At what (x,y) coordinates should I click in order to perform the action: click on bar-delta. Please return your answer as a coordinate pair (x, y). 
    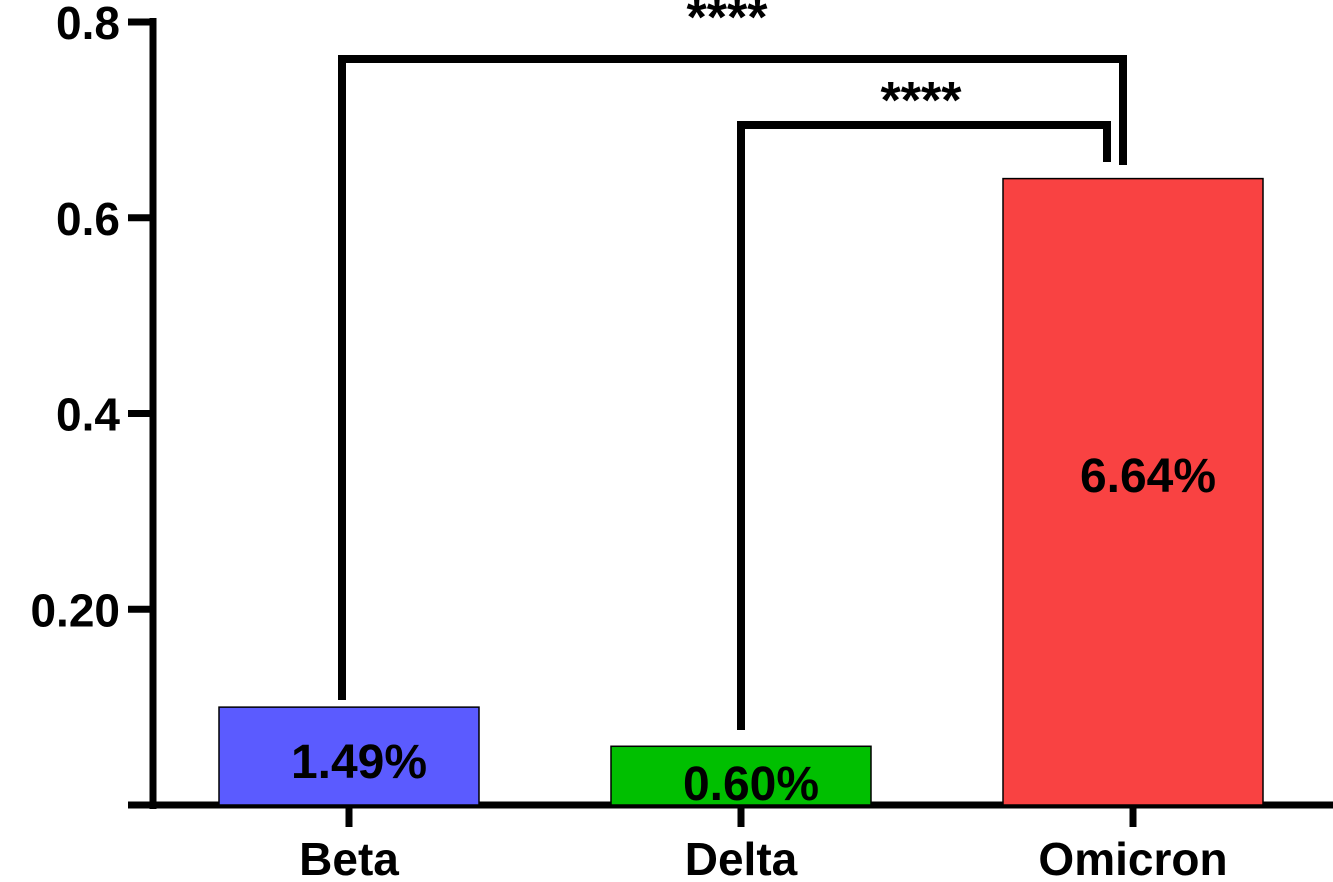
    Looking at the image, I should click on (741, 775).